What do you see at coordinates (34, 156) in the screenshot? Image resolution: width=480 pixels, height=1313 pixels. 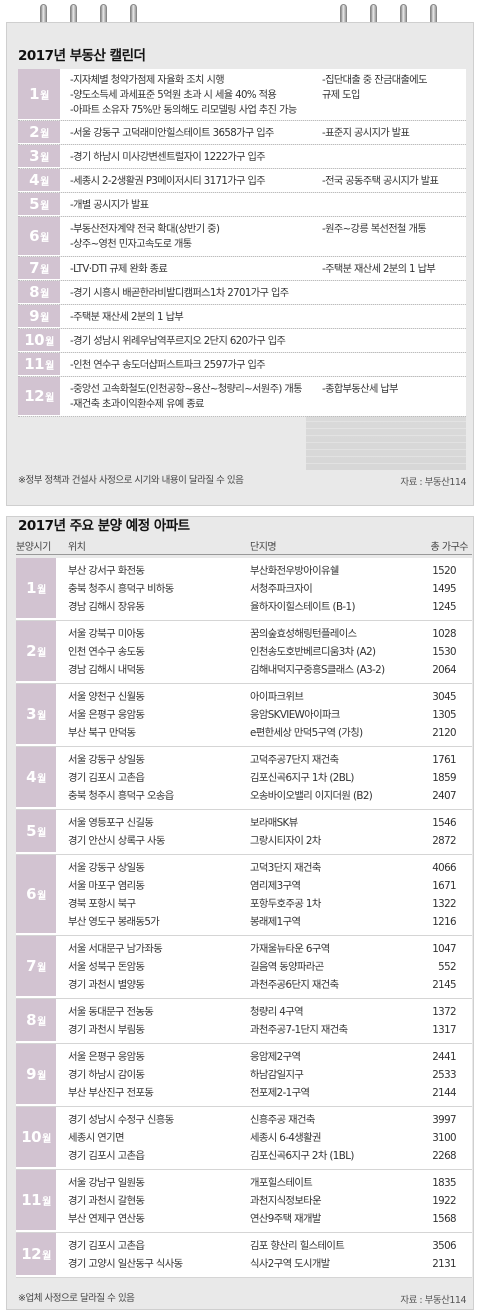 I see `calendar-month-number: 3` at bounding box center [34, 156].